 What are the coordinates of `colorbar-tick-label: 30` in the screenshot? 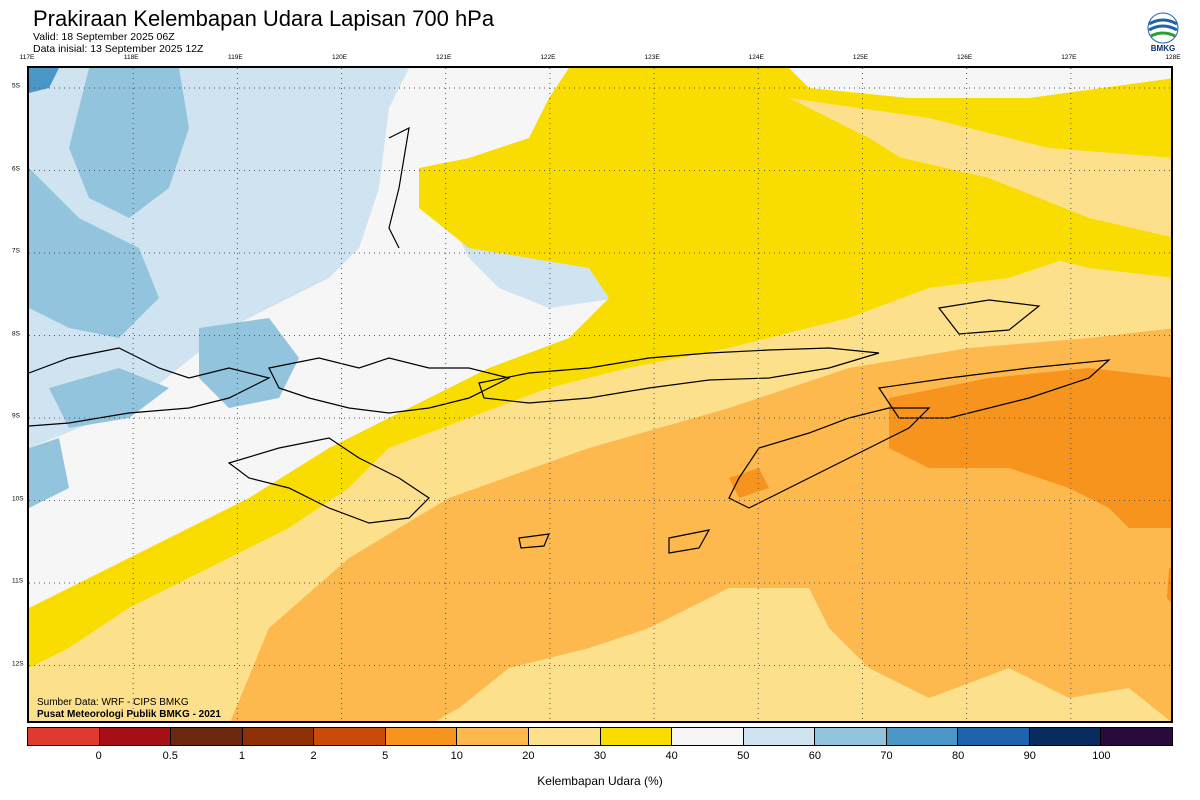 It's located at (600, 756).